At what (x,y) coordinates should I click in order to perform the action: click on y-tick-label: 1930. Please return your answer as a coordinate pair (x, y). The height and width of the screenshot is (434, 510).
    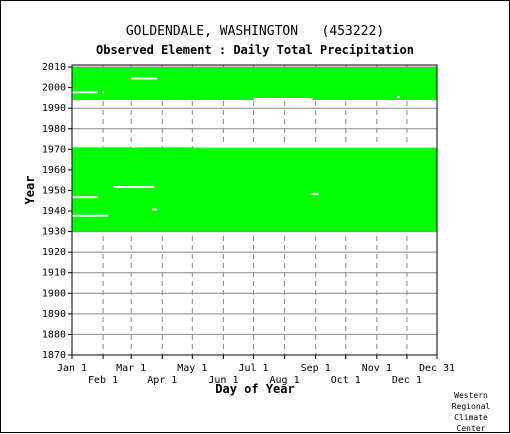
    Looking at the image, I should click on (54, 232).